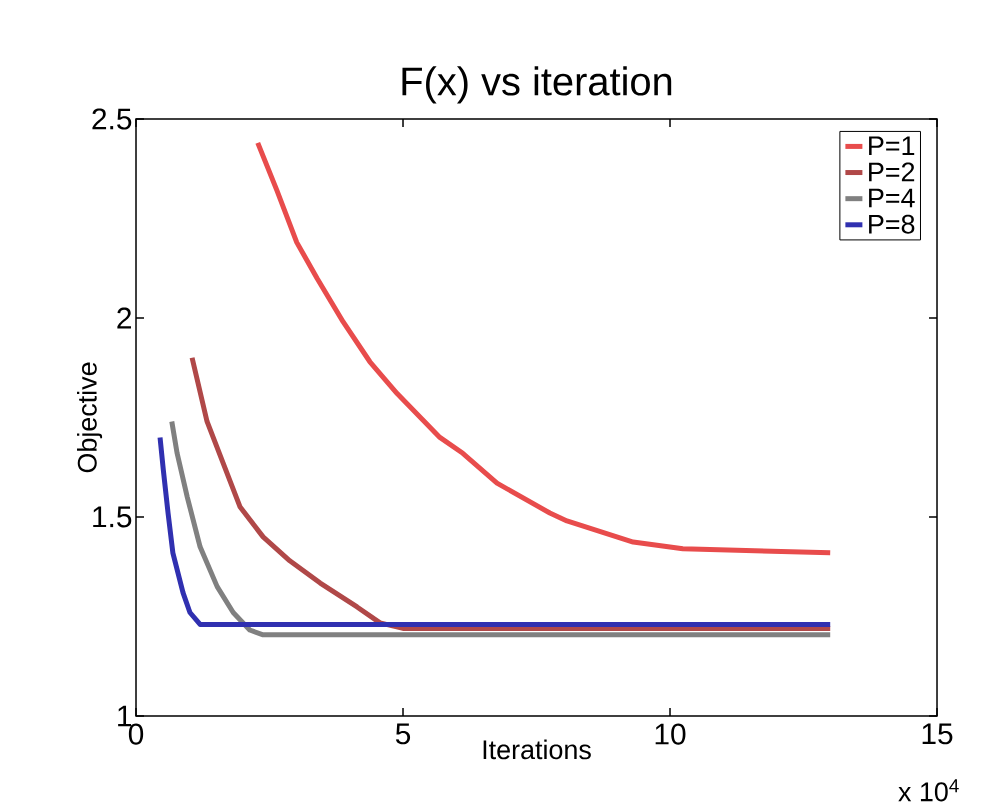 Image resolution: width=1002 pixels, height=809 pixels. What do you see at coordinates (670, 734) in the screenshot?
I see `x-tick-label: 10` at bounding box center [670, 734].